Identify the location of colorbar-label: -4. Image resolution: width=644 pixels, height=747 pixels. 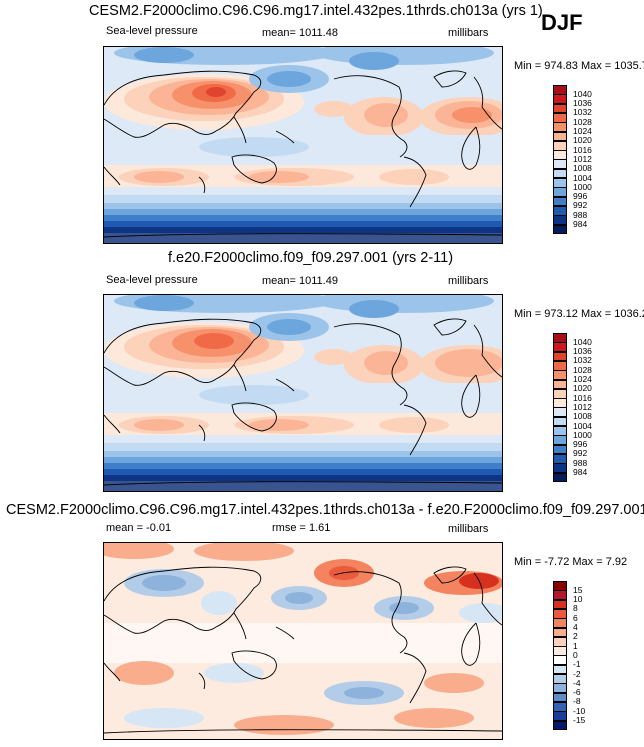
(577, 682).